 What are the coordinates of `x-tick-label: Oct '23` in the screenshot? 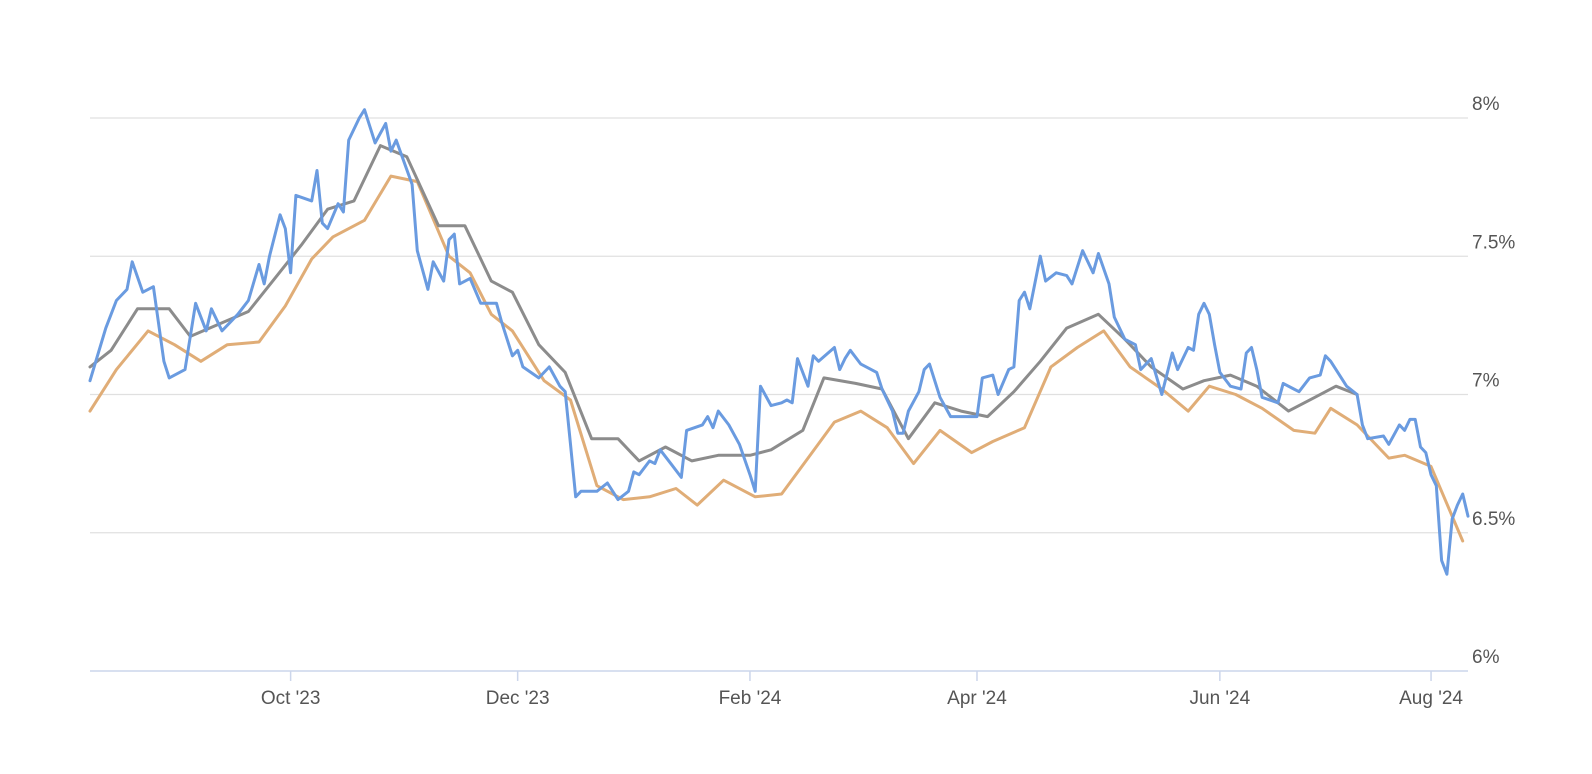 It's located at (291, 698).